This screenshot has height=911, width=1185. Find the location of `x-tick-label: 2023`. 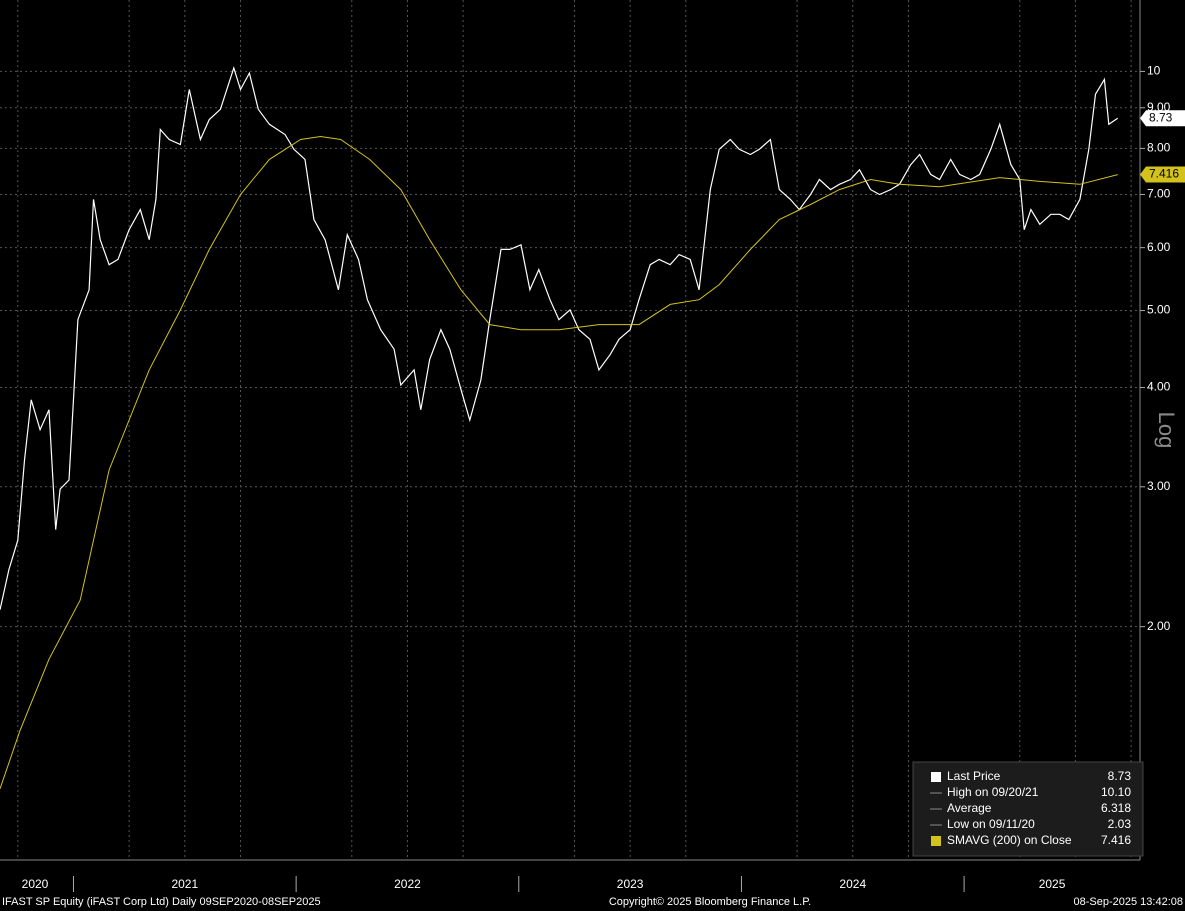

x-tick-label: 2023 is located at coordinates (630, 884).